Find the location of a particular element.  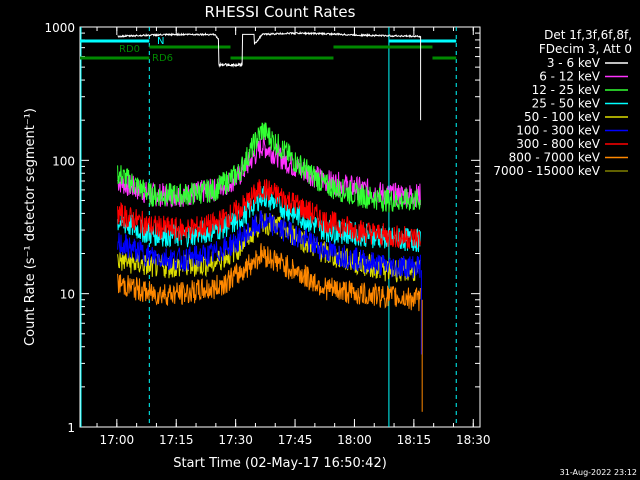

legend-entry-label: 7000 - 15000 keV is located at coordinates (546, 171).